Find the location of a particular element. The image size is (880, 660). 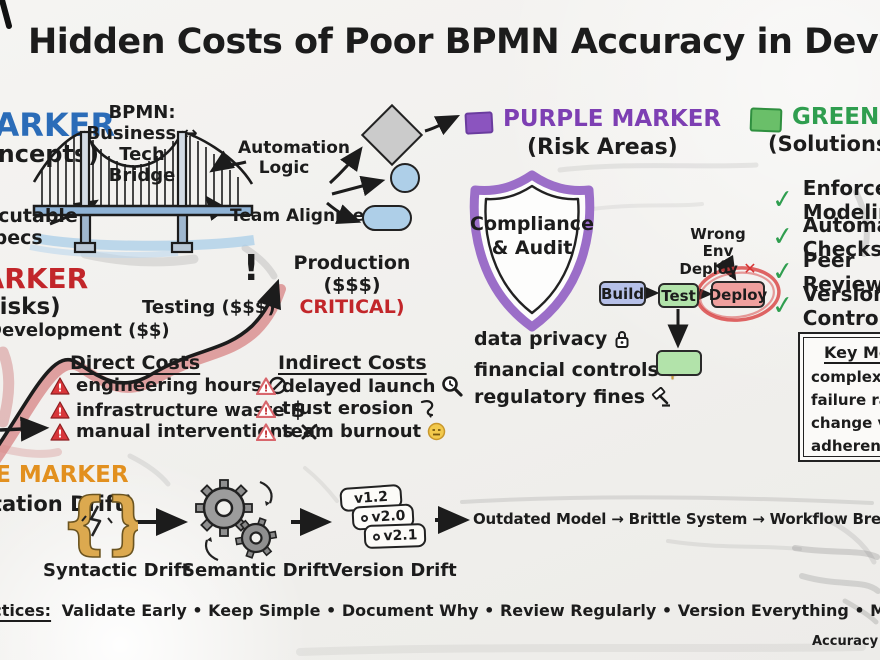

stage-production-line1: Production ($$$) is located at coordinates (352, 274).